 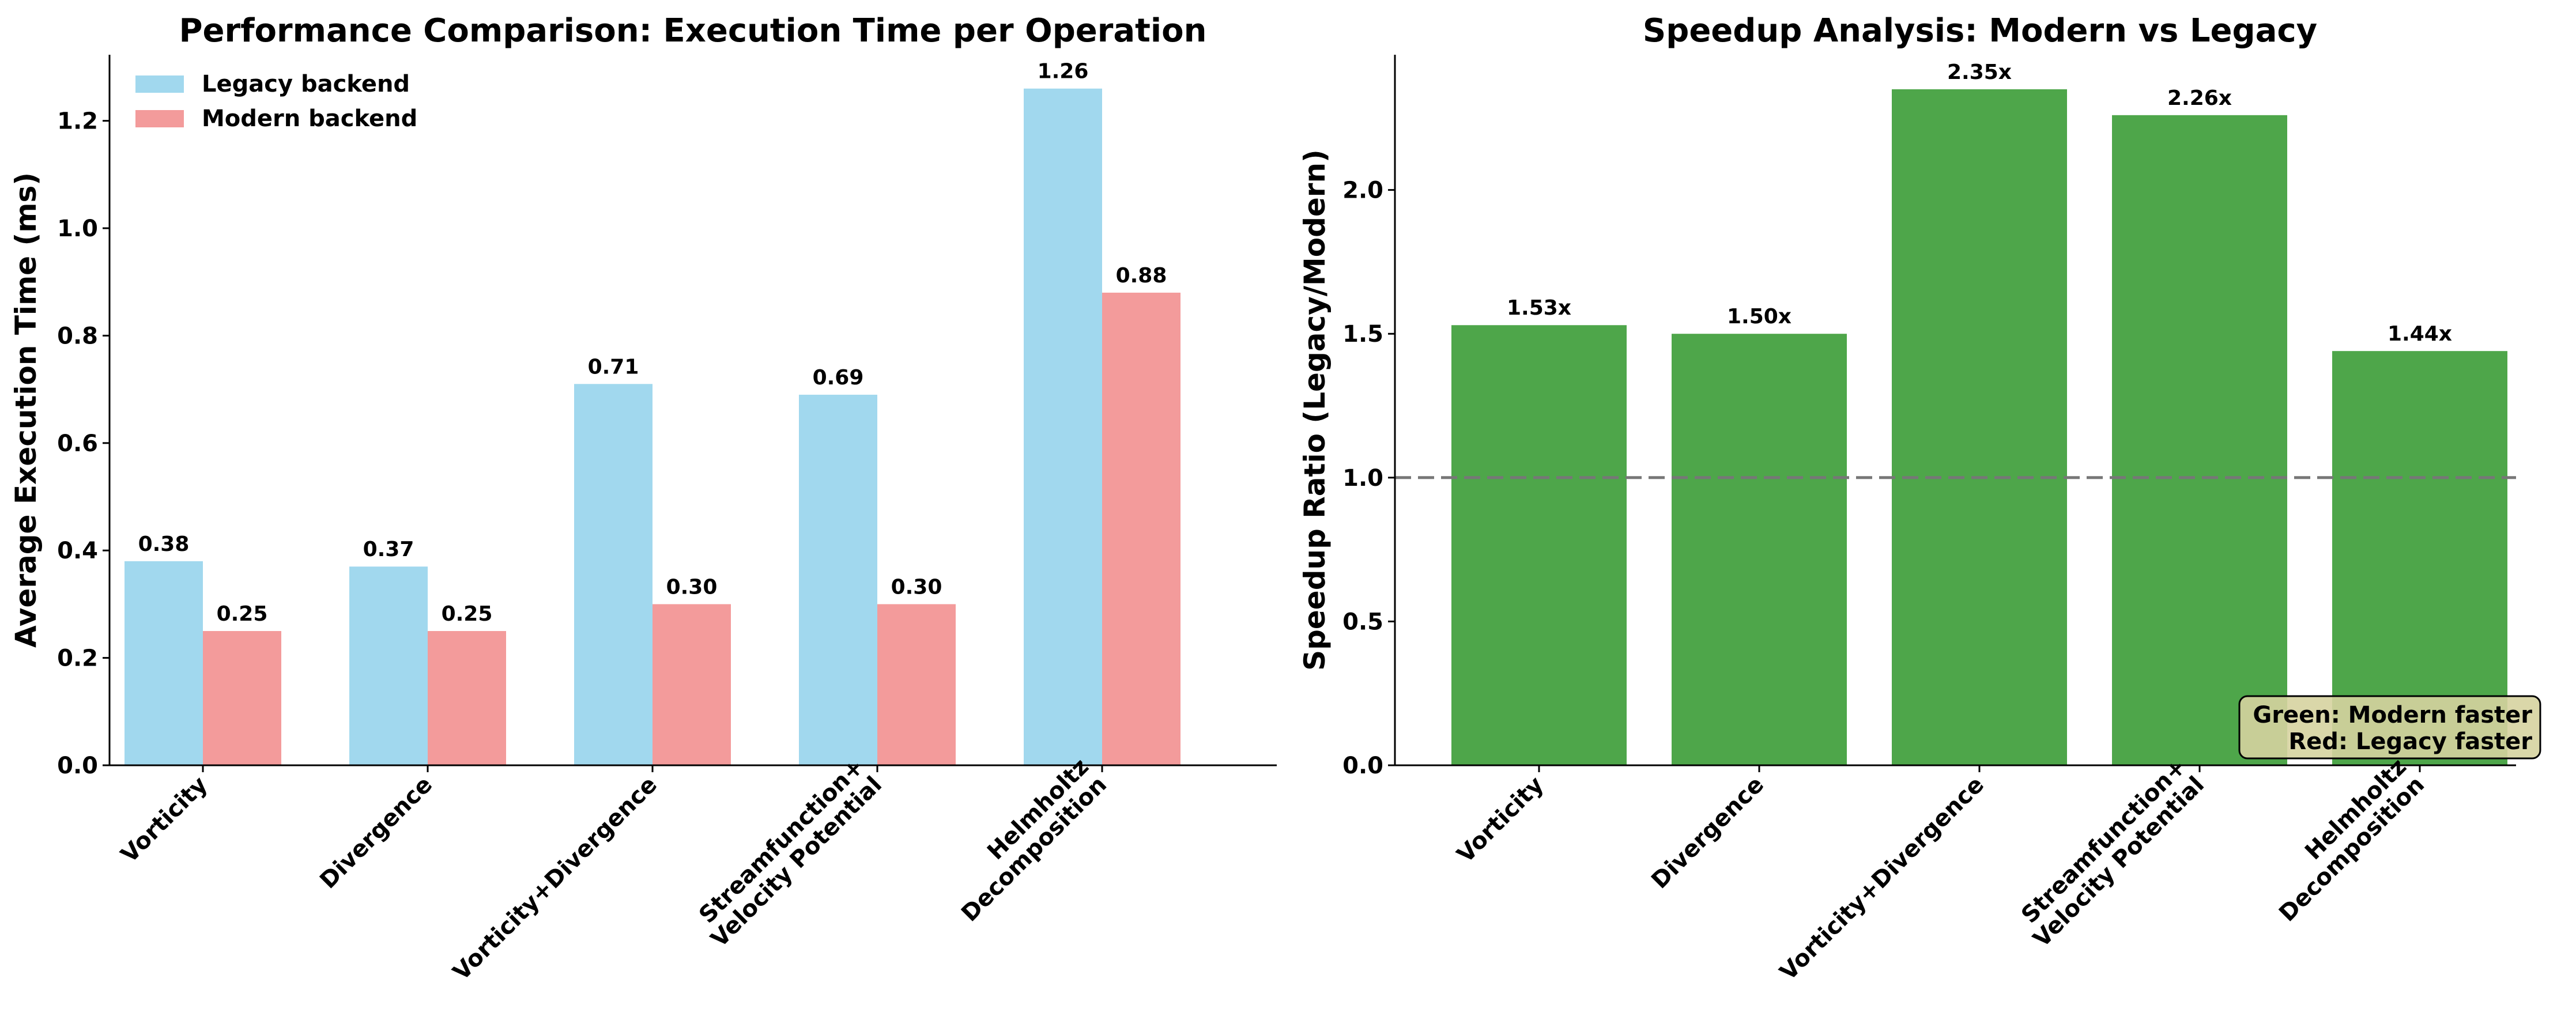 What do you see at coordinates (1141, 276) in the screenshot?
I see `data-label: 0.88` at bounding box center [1141, 276].